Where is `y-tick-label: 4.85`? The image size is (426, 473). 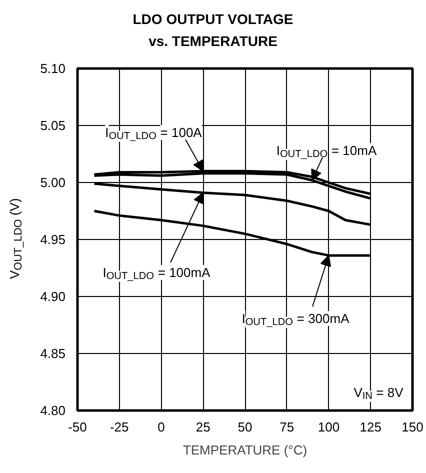 y-tick-label: 4.85 is located at coordinates (53, 353).